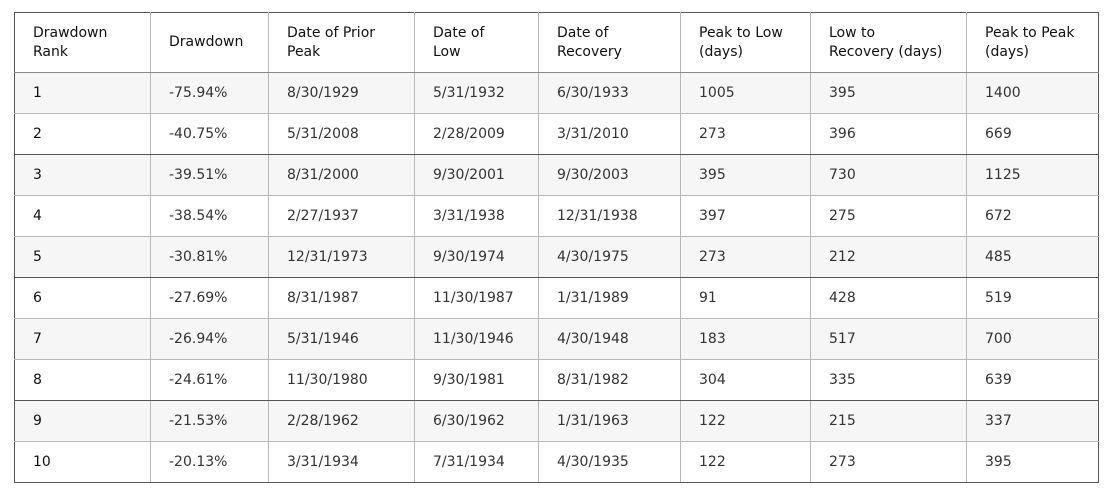  I want to click on header-low-to-recovery-days: Low to Recovery (days), so click(888, 42).